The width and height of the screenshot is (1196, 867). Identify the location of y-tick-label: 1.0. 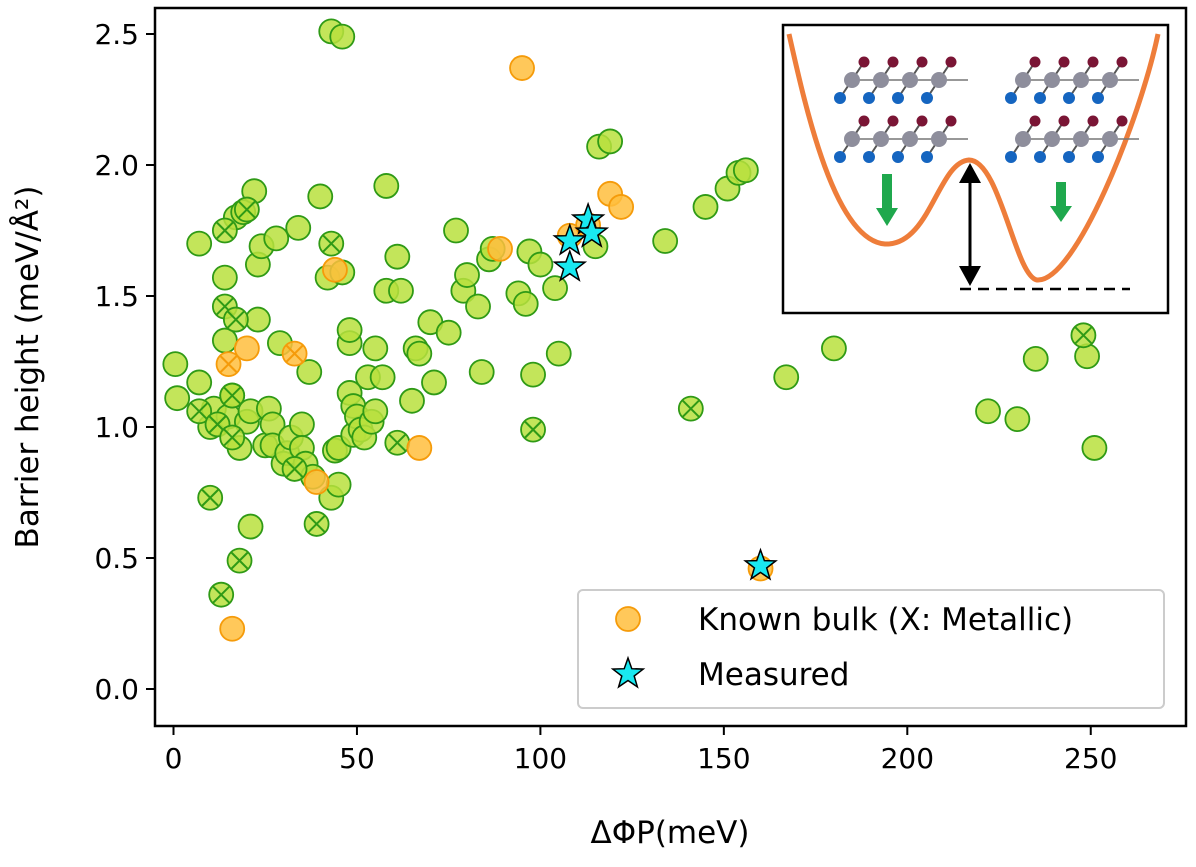
(116, 427).